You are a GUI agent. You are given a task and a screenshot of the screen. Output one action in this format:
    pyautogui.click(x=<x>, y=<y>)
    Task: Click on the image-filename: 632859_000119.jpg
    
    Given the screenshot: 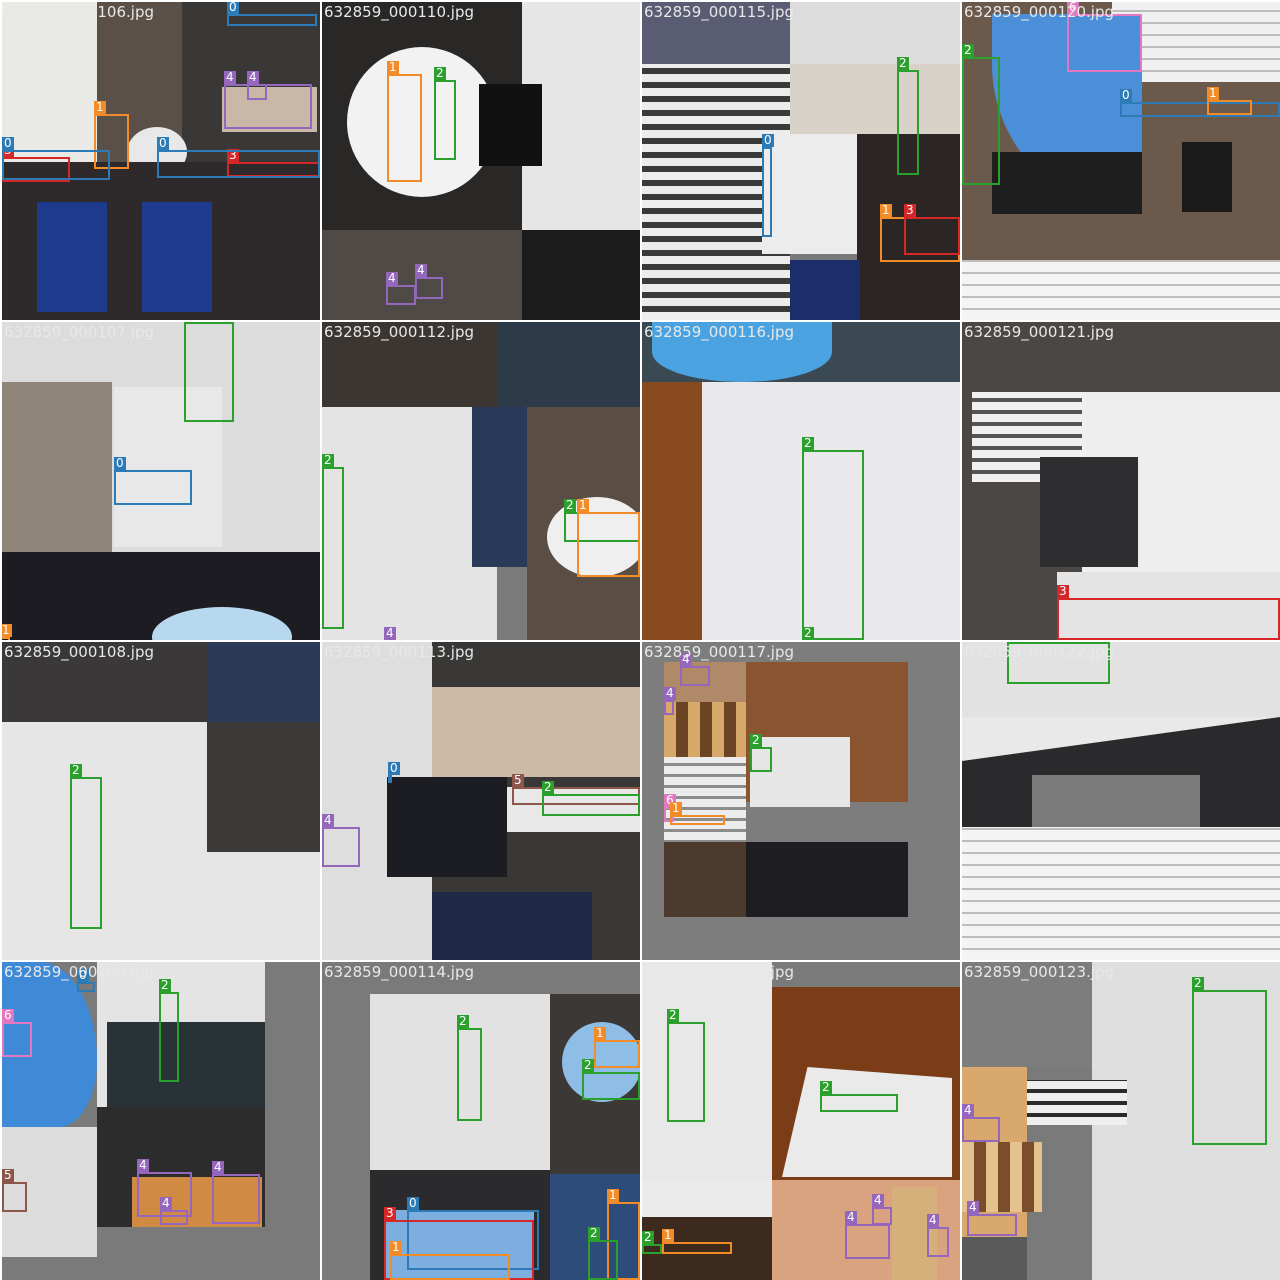 What is the action you would take?
    pyautogui.click(x=719, y=972)
    